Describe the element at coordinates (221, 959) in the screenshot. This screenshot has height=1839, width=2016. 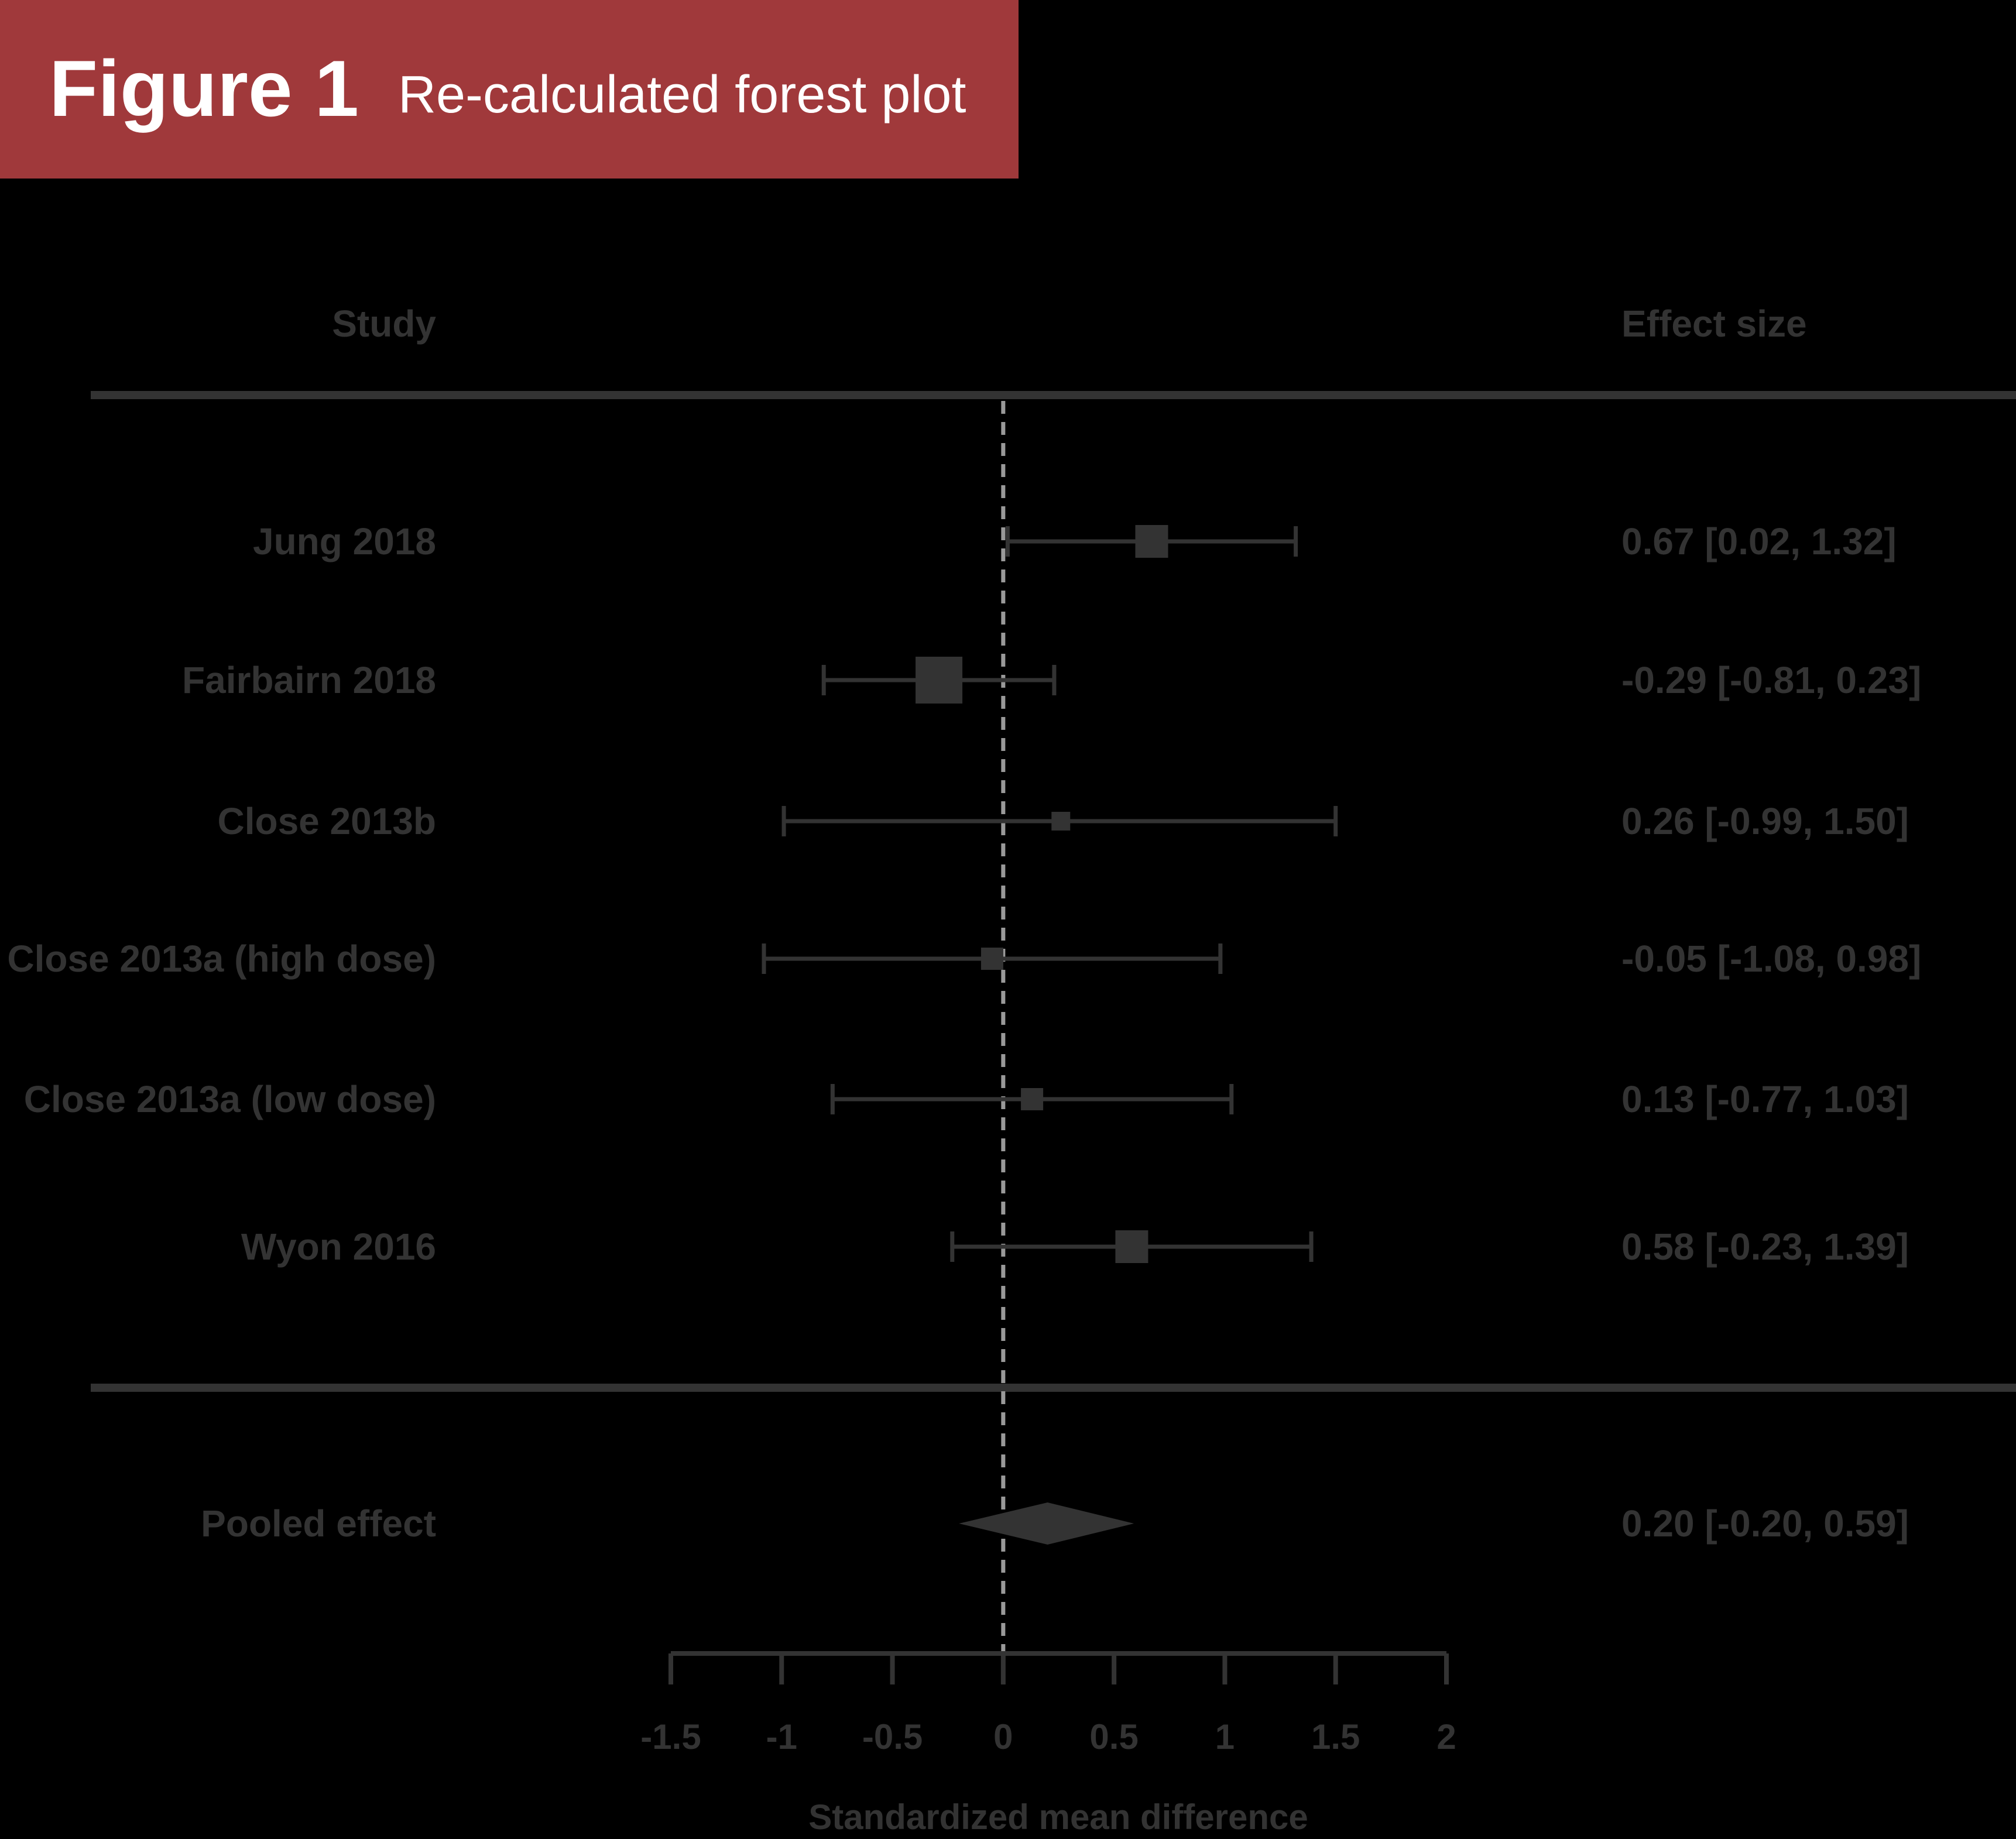
I see `study-label: Close 2013a (high dose)` at that location.